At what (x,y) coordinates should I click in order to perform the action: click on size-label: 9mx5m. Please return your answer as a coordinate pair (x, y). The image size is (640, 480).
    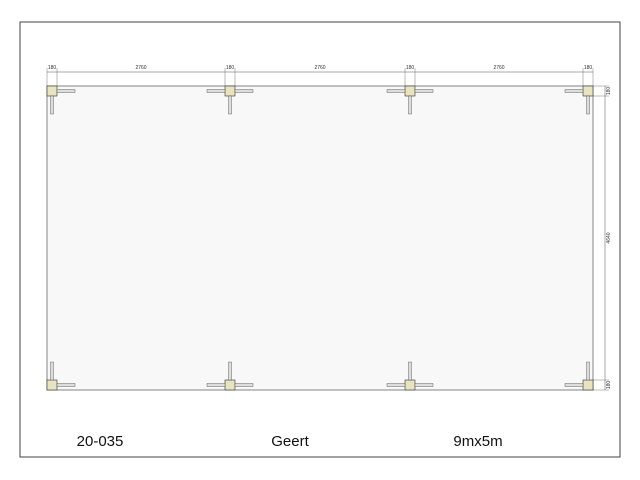
    Looking at the image, I should click on (477, 441).